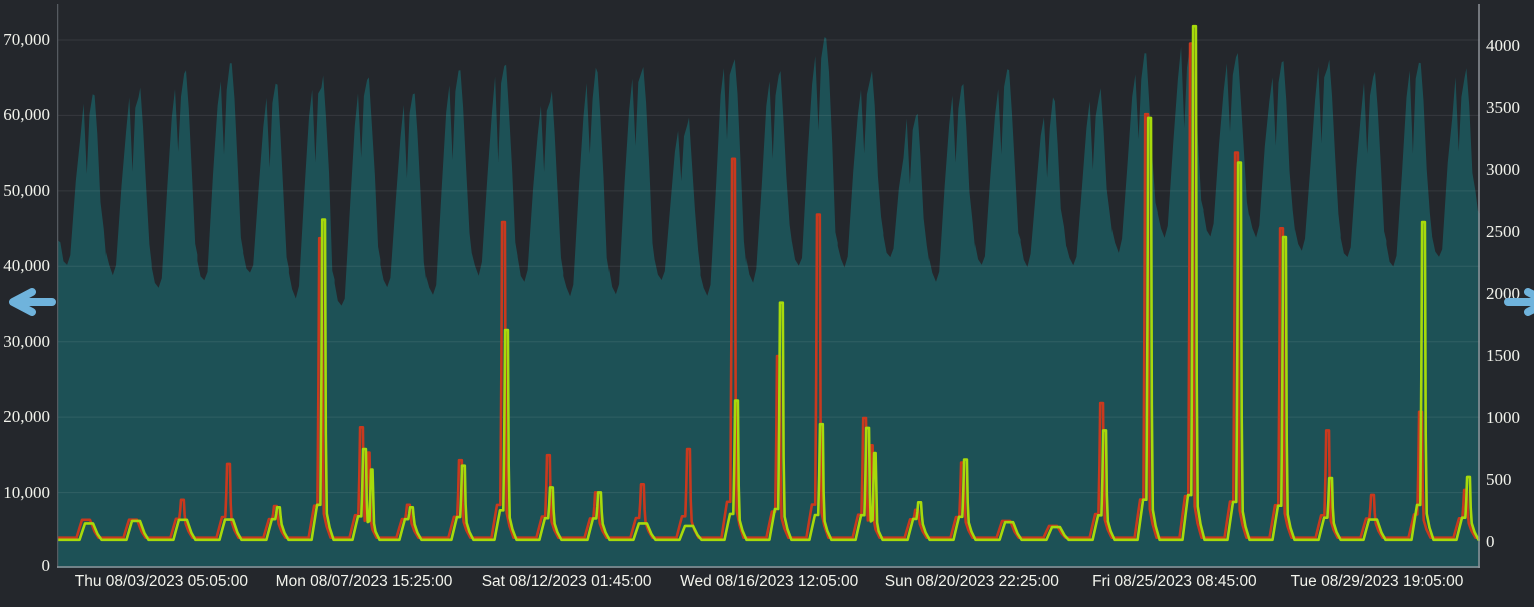 The width and height of the screenshot is (1534, 607). I want to click on x-axis-label: Thu 08/03/2023 05:05:00, so click(161, 581).